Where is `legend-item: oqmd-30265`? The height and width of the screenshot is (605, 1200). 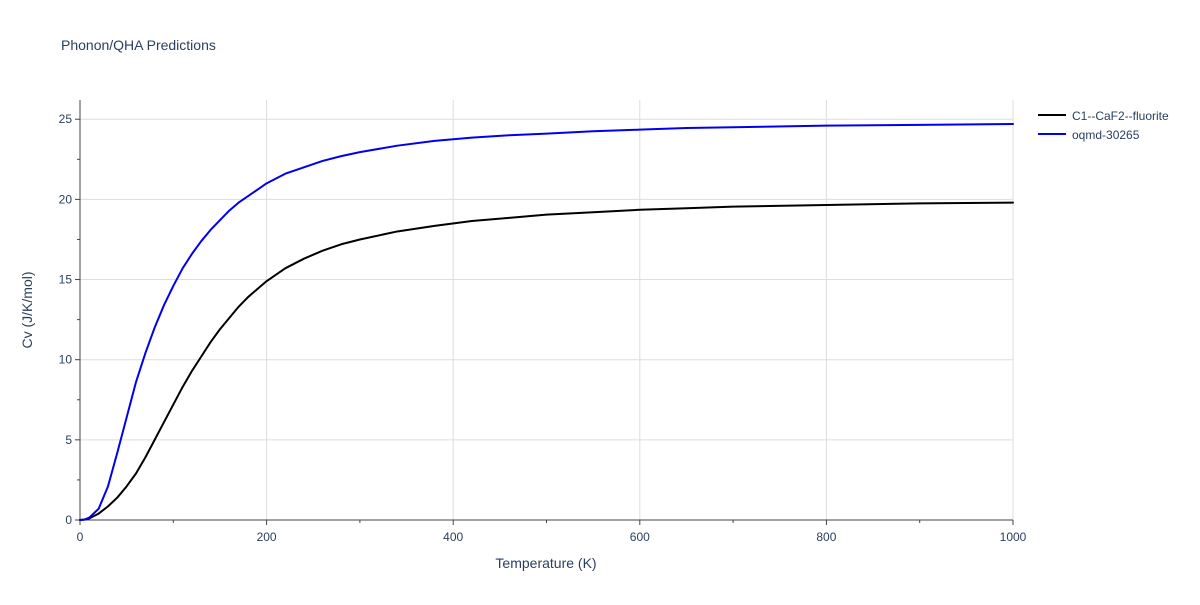
legend-item: oqmd-30265 is located at coordinates (1089, 135).